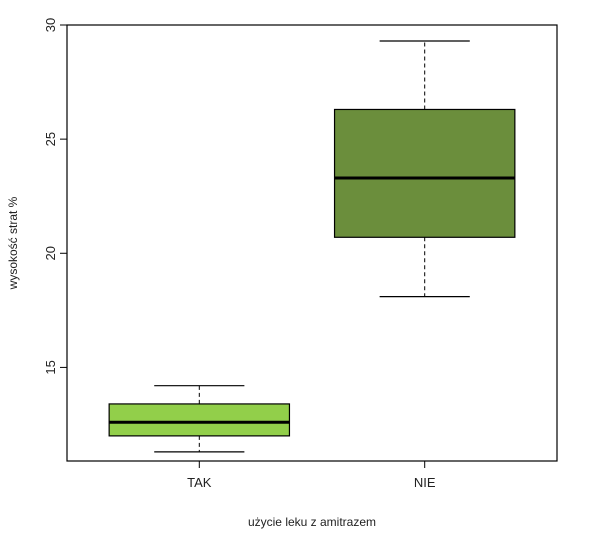 This screenshot has height=546, width=591. I want to click on x-axis: TAK NIE, so click(311, 475).